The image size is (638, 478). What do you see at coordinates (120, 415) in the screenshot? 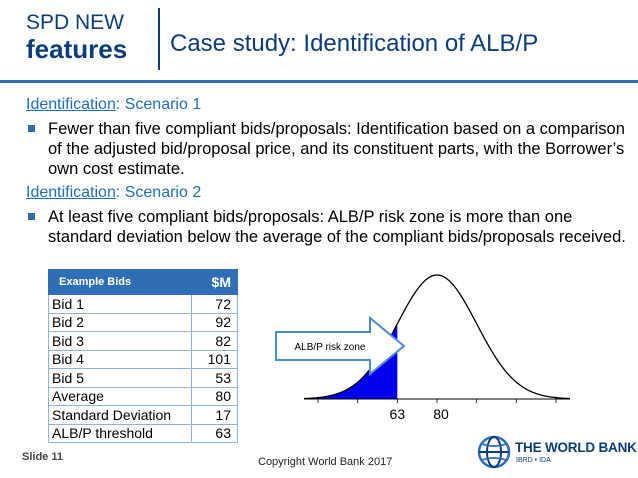
I see `row-label: Standard Deviation` at bounding box center [120, 415].